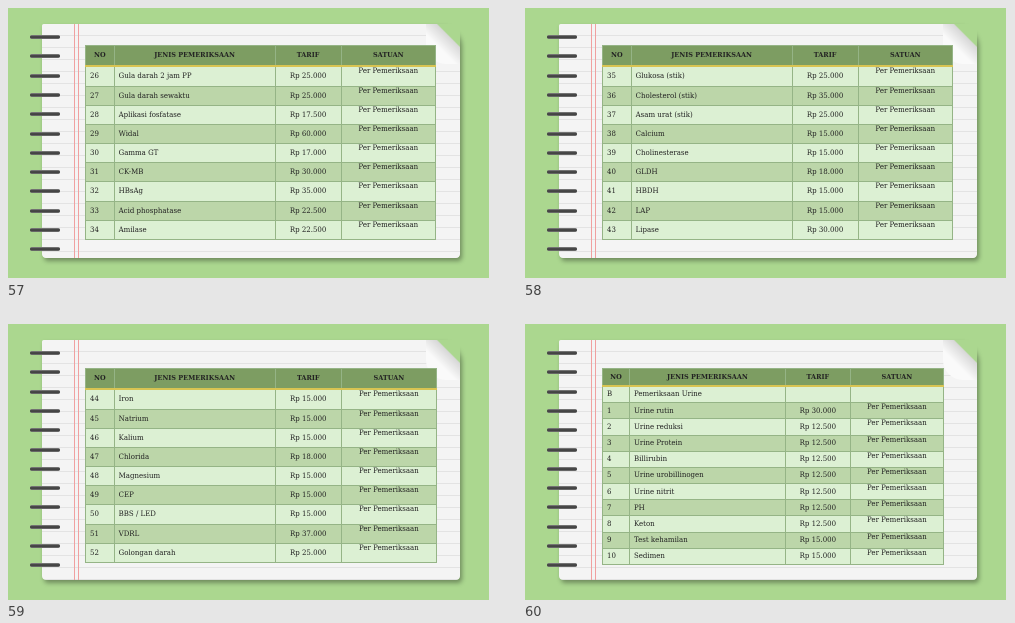 Image resolution: width=1015 pixels, height=623 pixels. What do you see at coordinates (100, 495) in the screenshot?
I see `table-cell: 49` at bounding box center [100, 495].